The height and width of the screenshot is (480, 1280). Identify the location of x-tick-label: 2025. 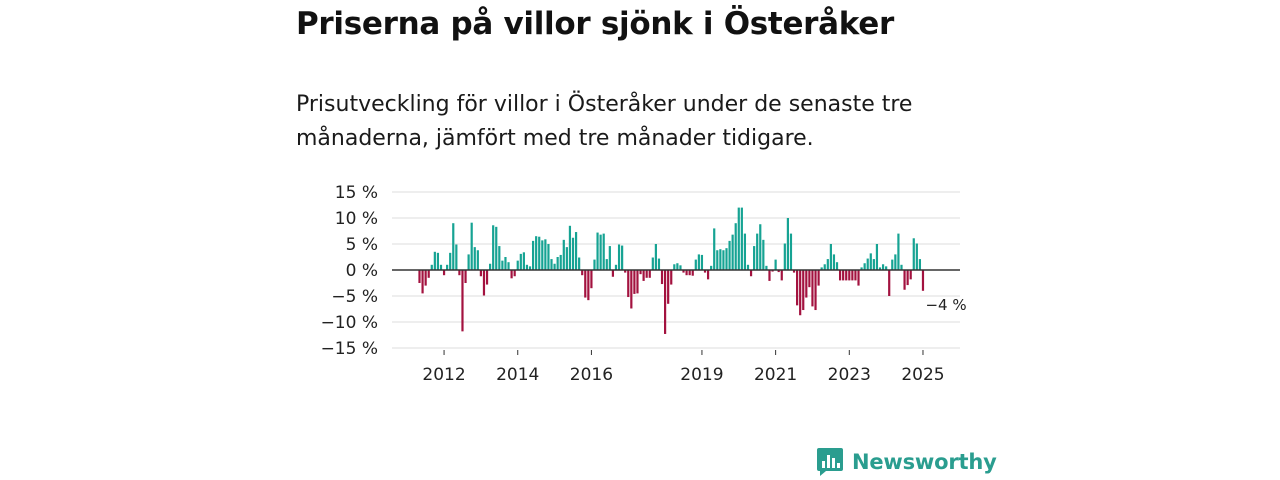
(922, 375).